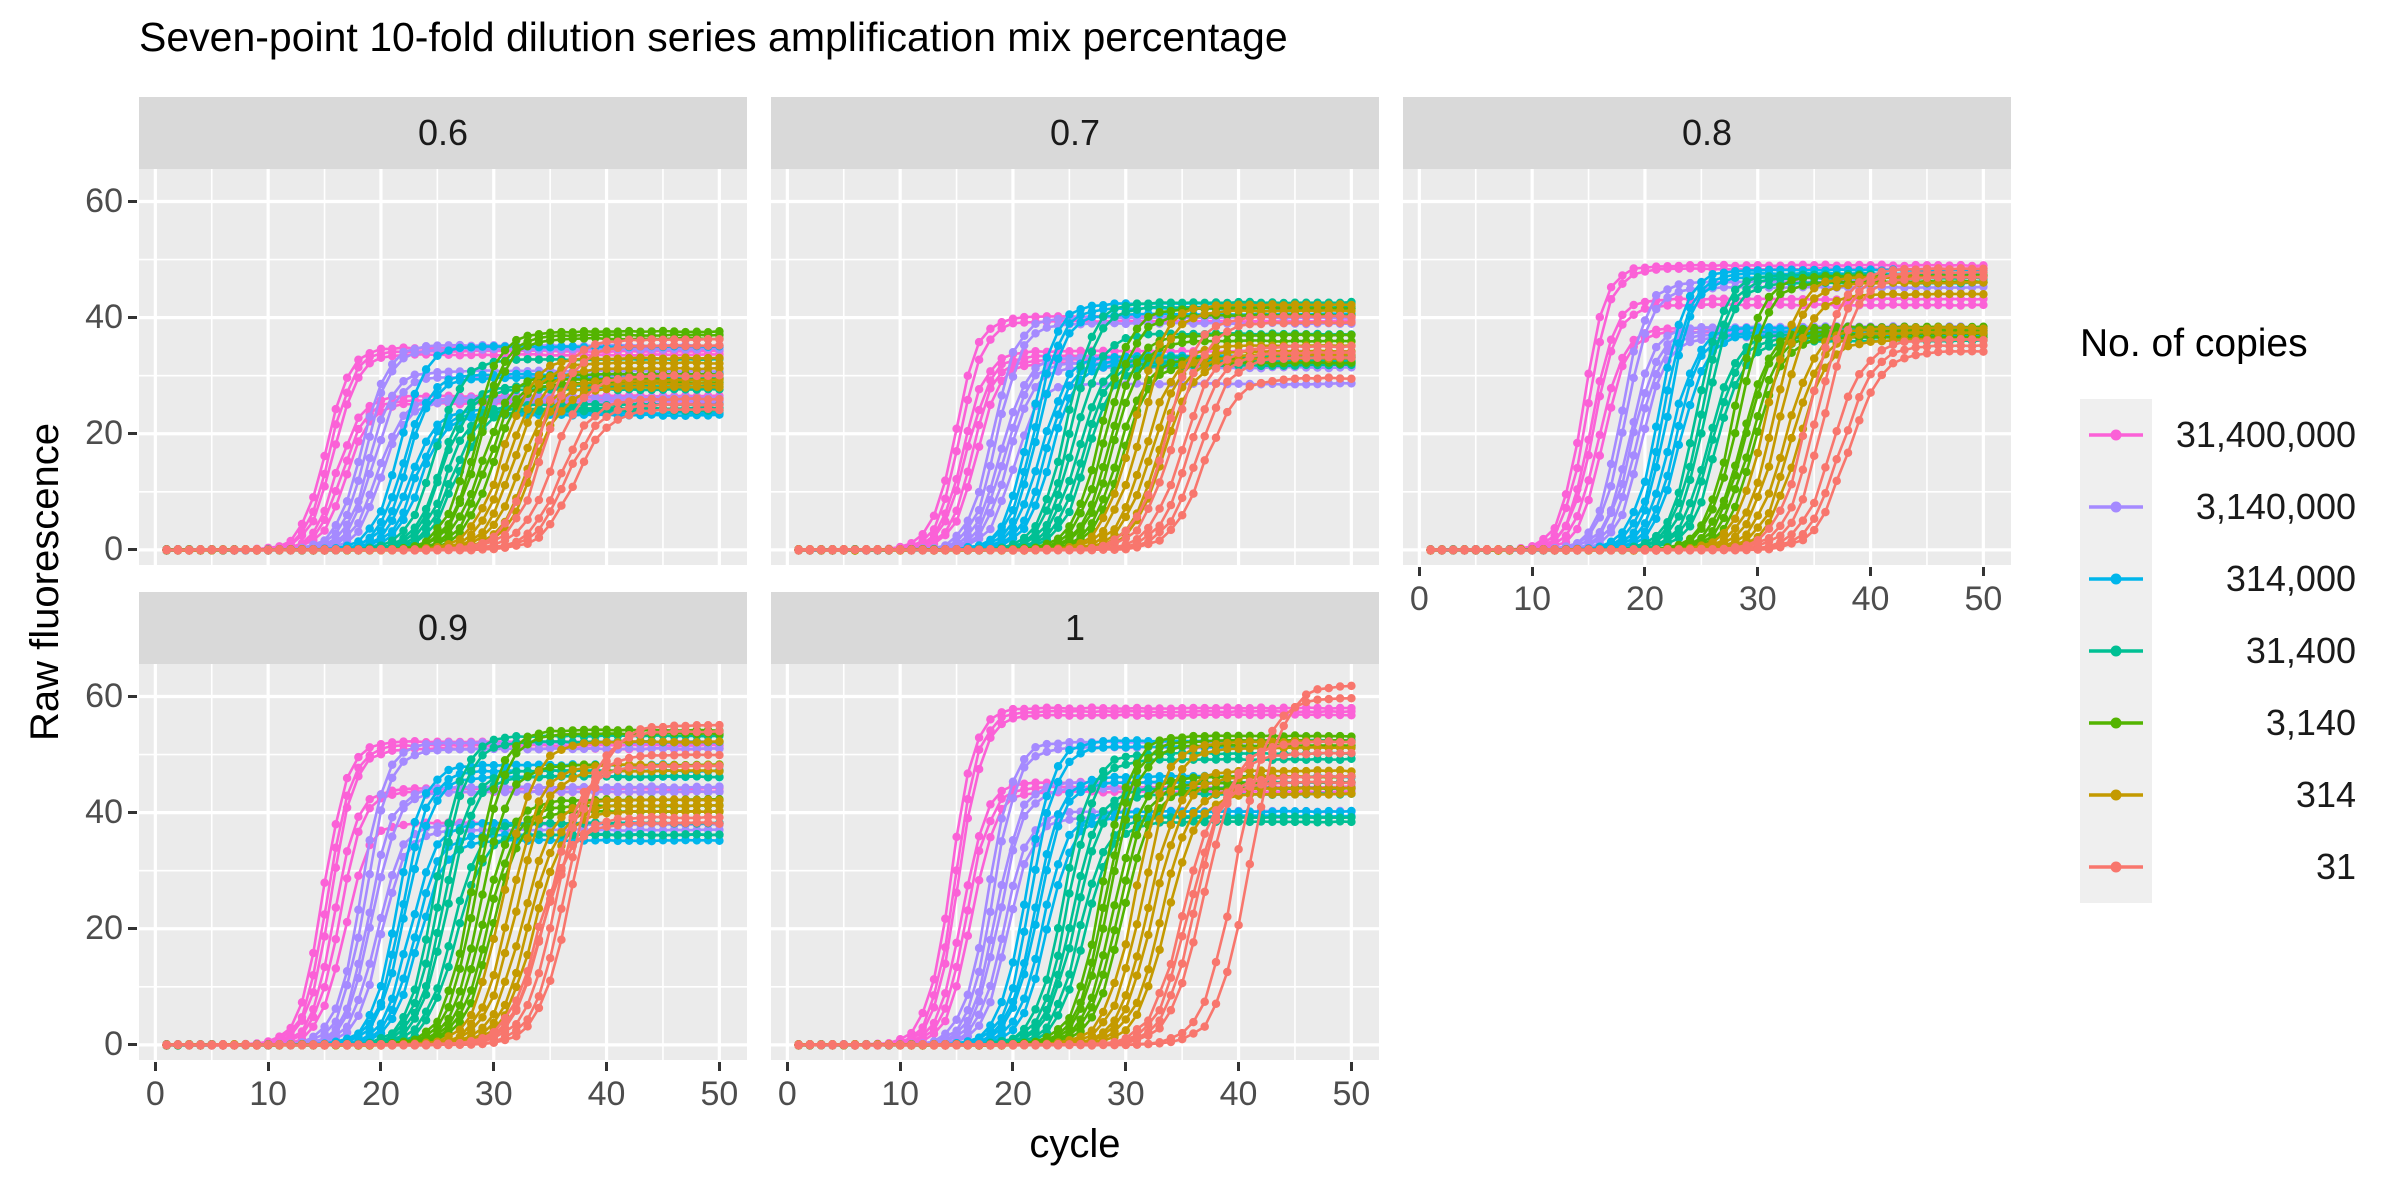  I want to click on facet-panel-0.7, so click(1075, 367).